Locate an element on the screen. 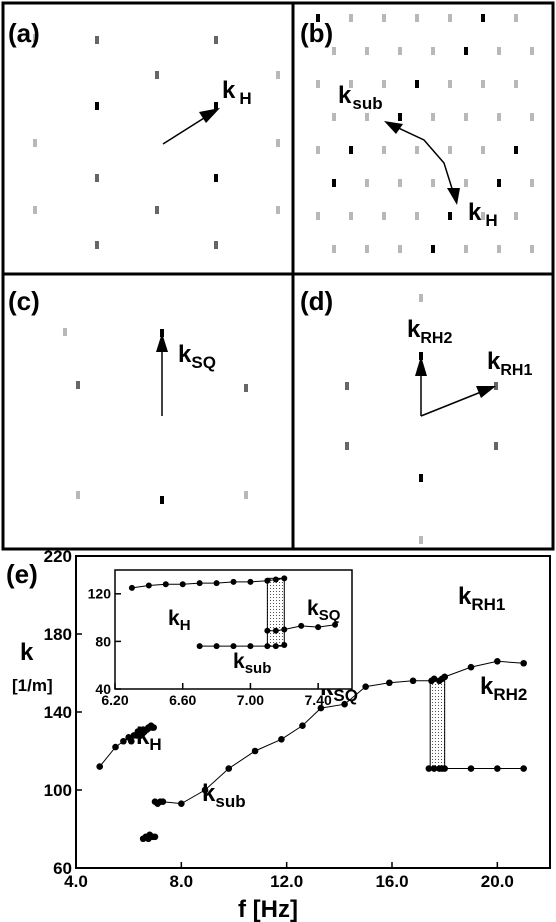 The width and height of the screenshot is (556, 922). inset-frame is located at coordinates (233, 629).